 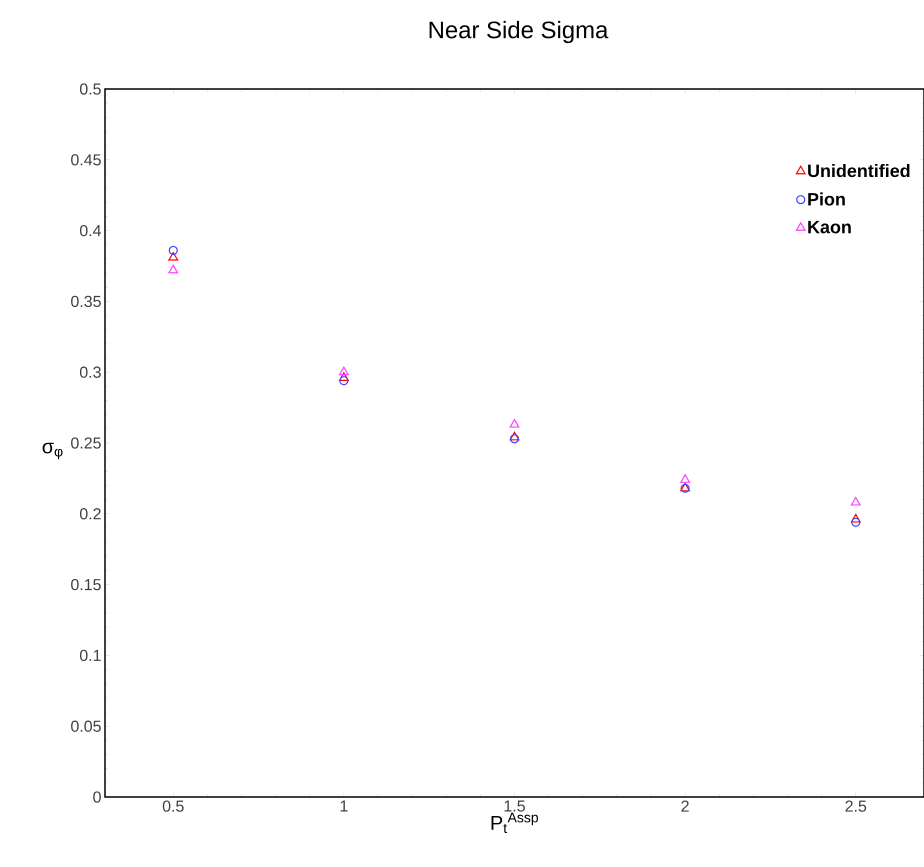 I want to click on x-tick-label: 1.5, so click(x=514, y=806).